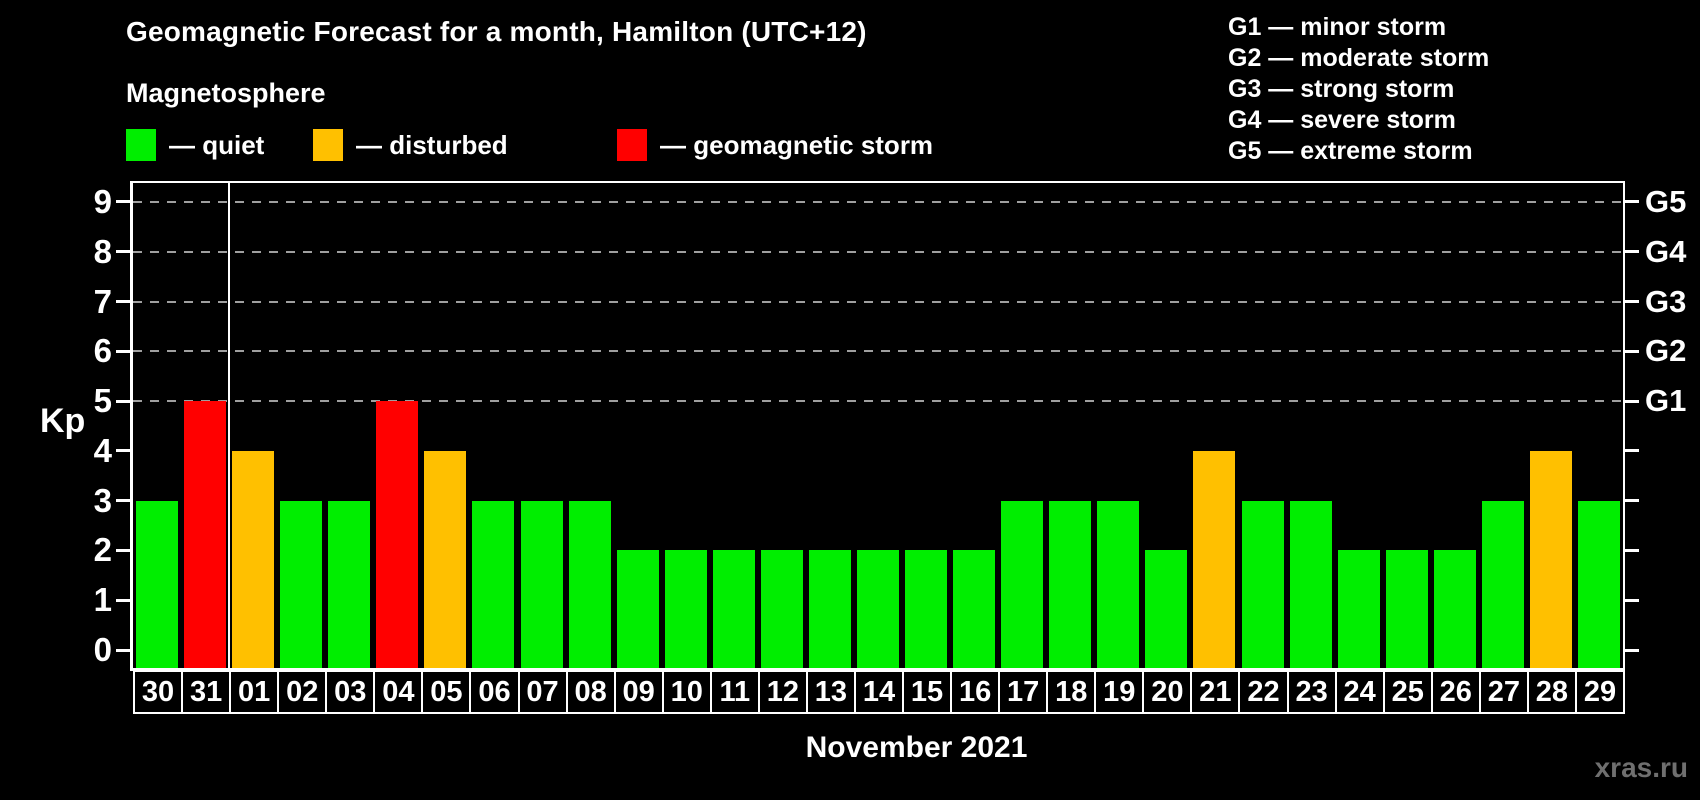 The width and height of the screenshot is (1700, 800). Describe the element at coordinates (1350, 151) in the screenshot. I see `g-scale-line: G5 — extreme storm` at that location.